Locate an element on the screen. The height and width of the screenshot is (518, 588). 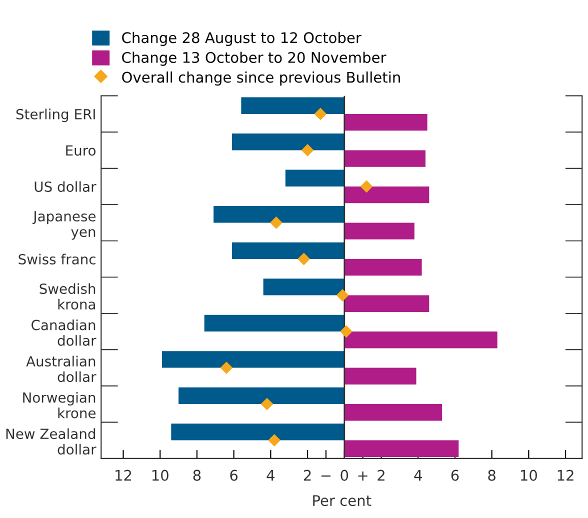
y-tick-label: Norwegian krone is located at coordinates (59, 405).